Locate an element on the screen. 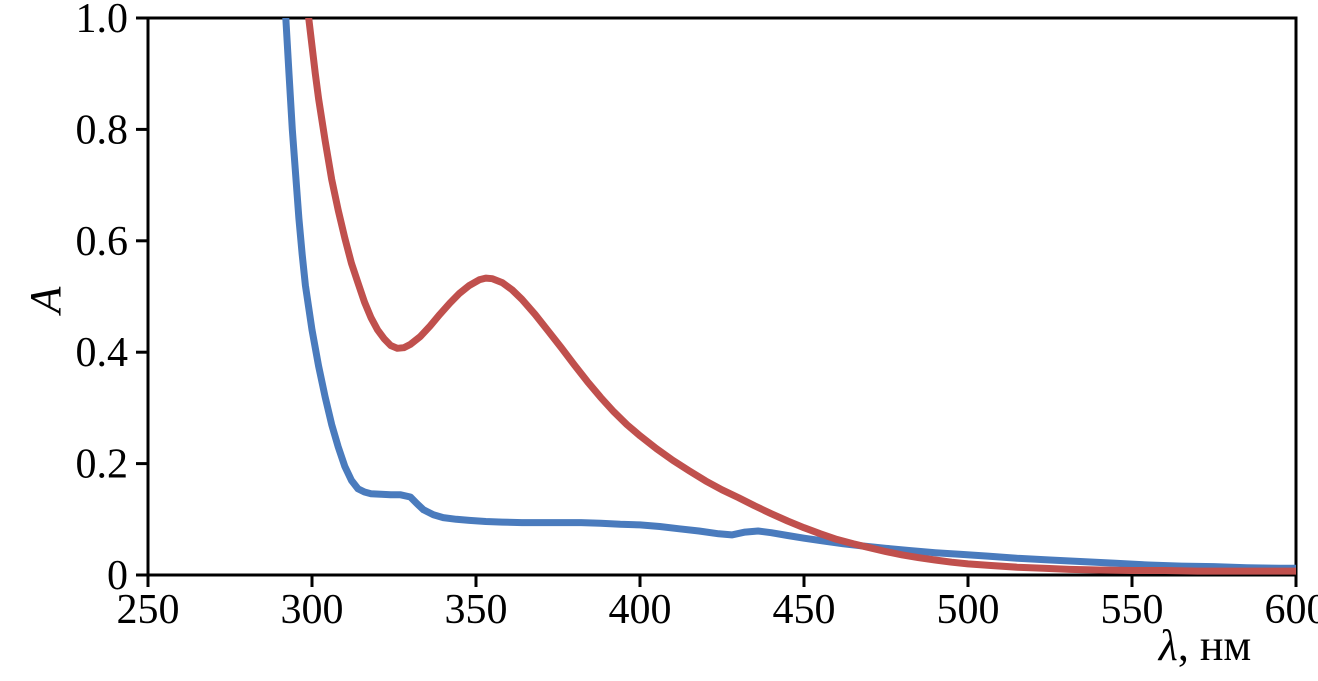  x-axis-label-unit: , нм is located at coordinates (1214, 645).